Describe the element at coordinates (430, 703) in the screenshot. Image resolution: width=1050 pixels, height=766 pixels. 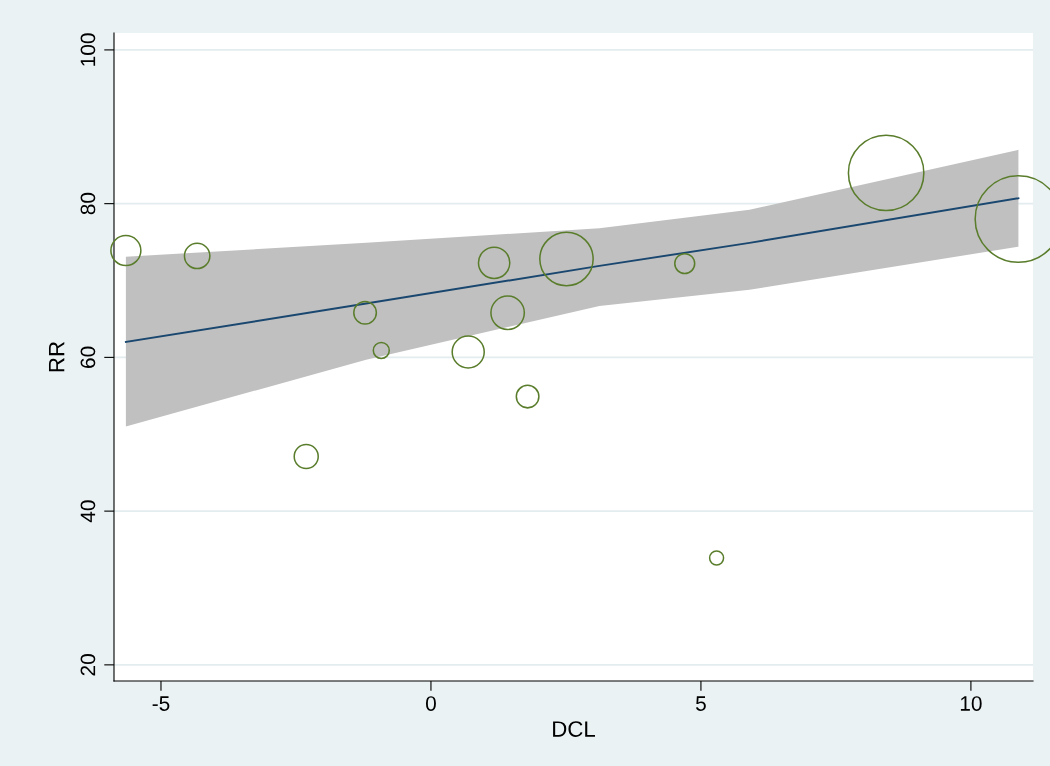
I see `x-tick-label: 0` at that location.